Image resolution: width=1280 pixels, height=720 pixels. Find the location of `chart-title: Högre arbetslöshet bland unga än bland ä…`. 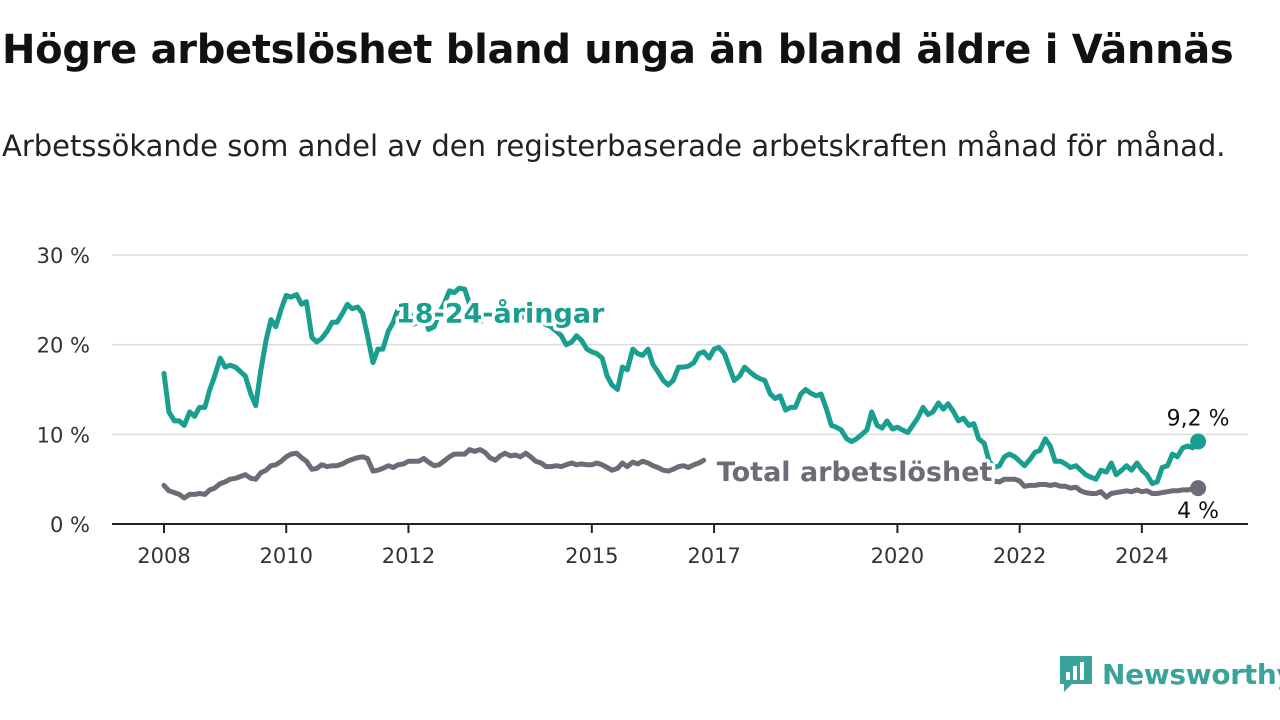

chart-title: Högre arbetslöshet bland unga än bland ä… is located at coordinates (618, 50).